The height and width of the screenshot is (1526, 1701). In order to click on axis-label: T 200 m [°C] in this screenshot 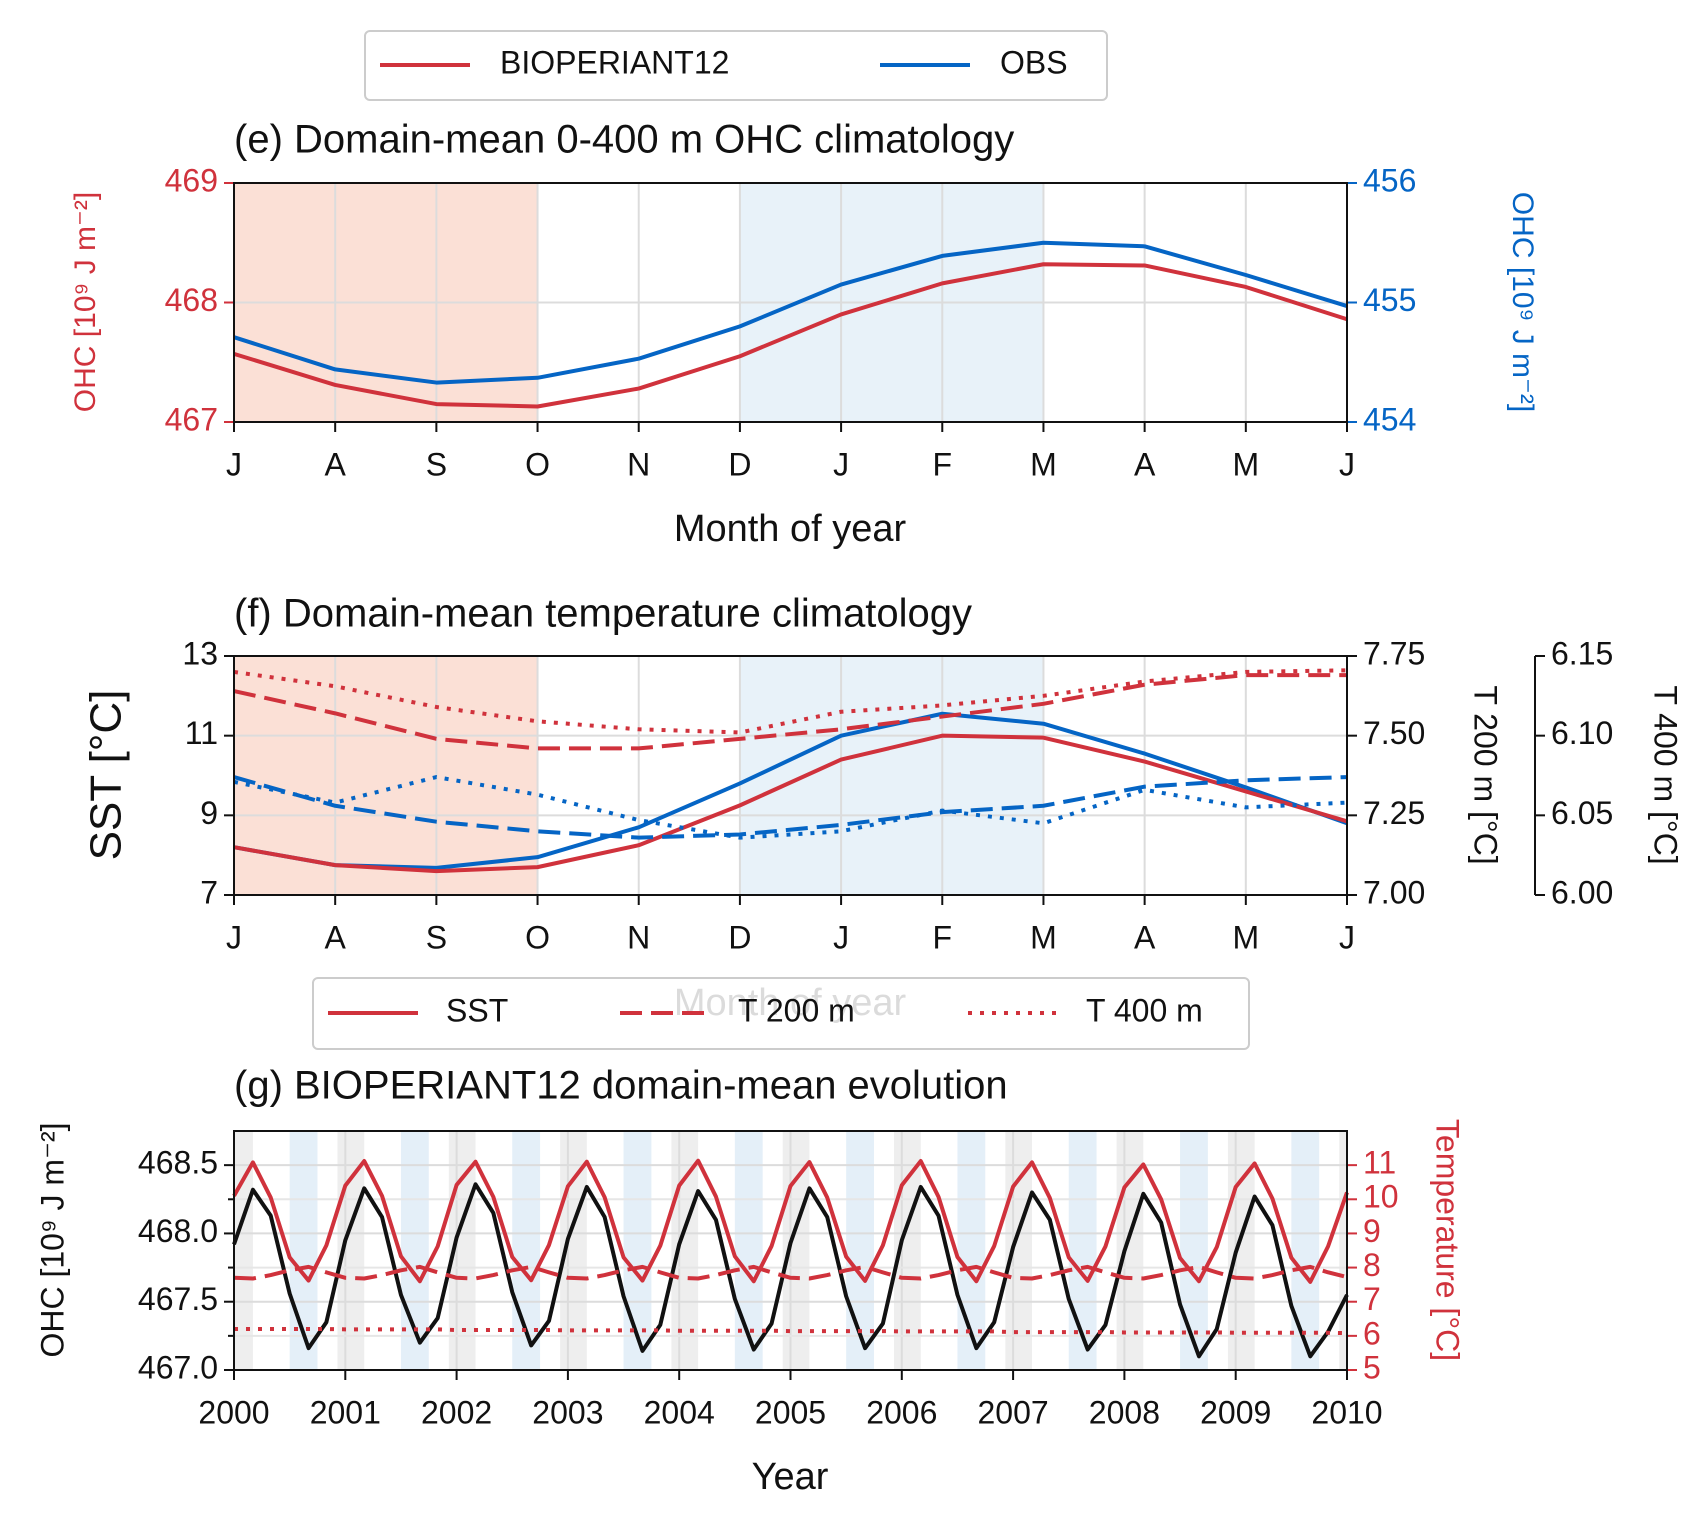, I will do `click(1486, 774)`.